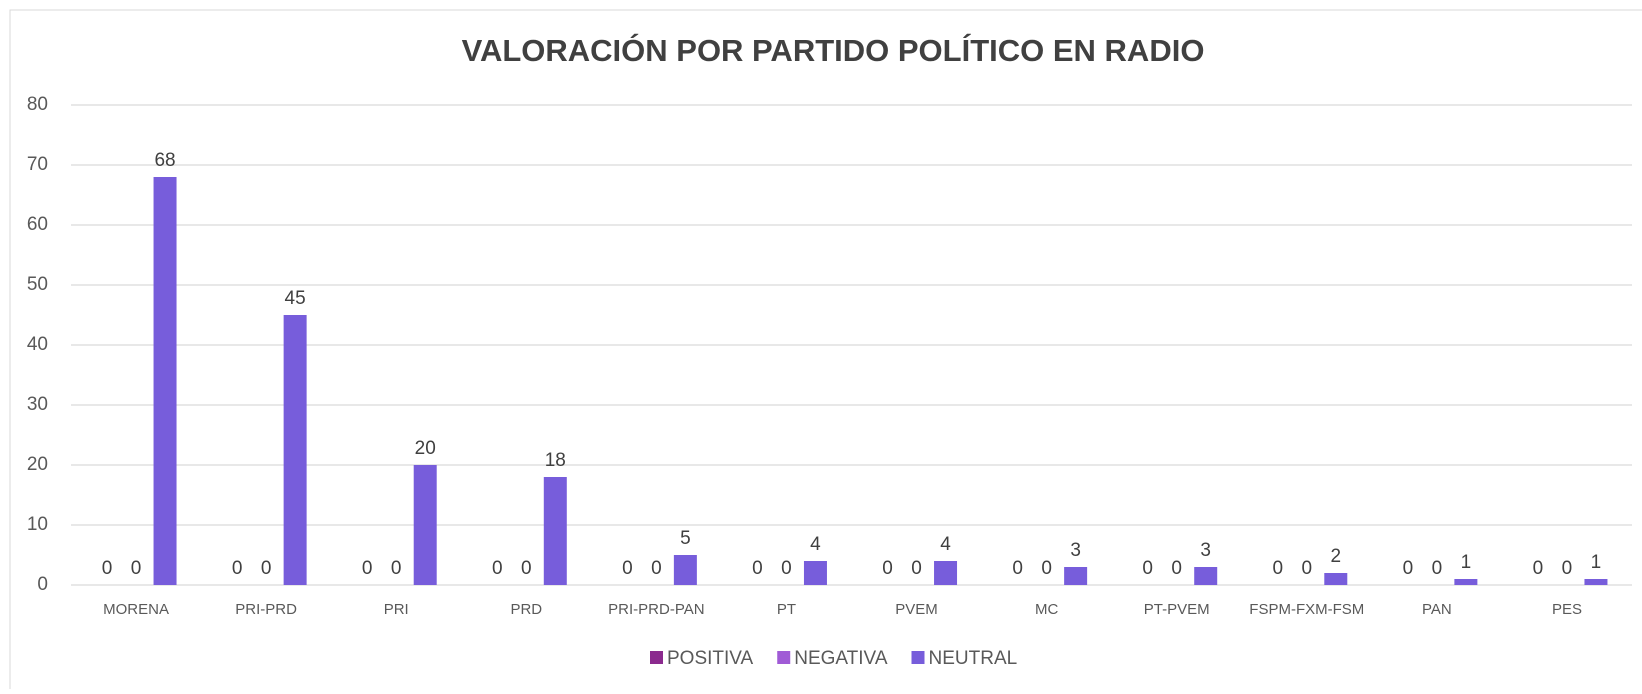 This screenshot has height=694, width=1642. What do you see at coordinates (1306, 609) in the screenshot?
I see `x-tick-label: FSPM-FXM-FSM` at bounding box center [1306, 609].